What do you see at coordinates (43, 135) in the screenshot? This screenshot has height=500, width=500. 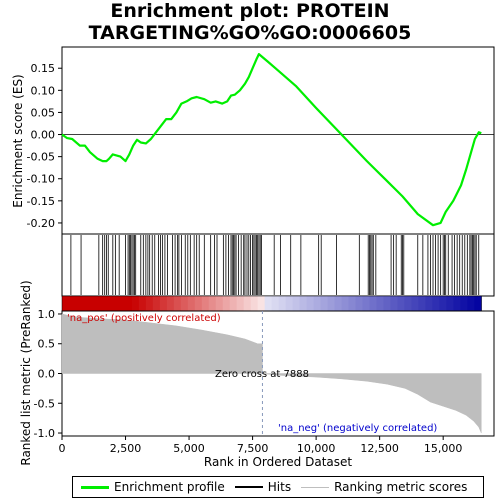 I see `es-ytick-label-3: 0.00` at bounding box center [43, 135].